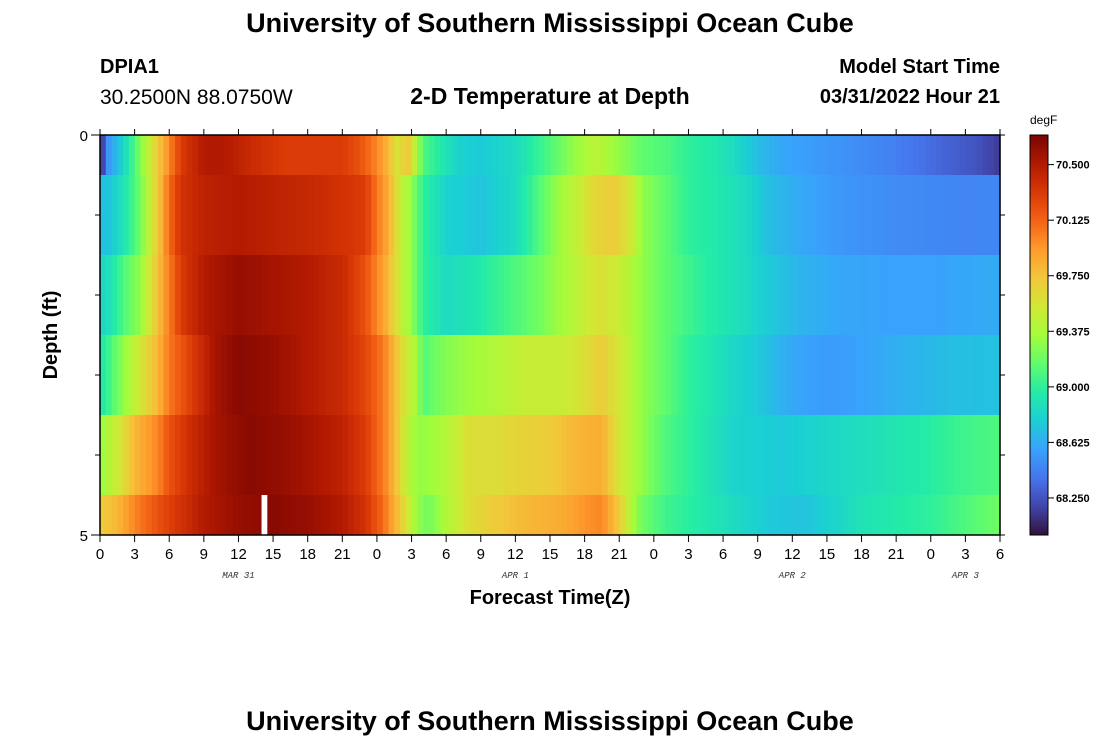 This screenshot has width=1100, height=750. Describe the element at coordinates (723, 554) in the screenshot. I see `x-tick-label: 6` at that location.